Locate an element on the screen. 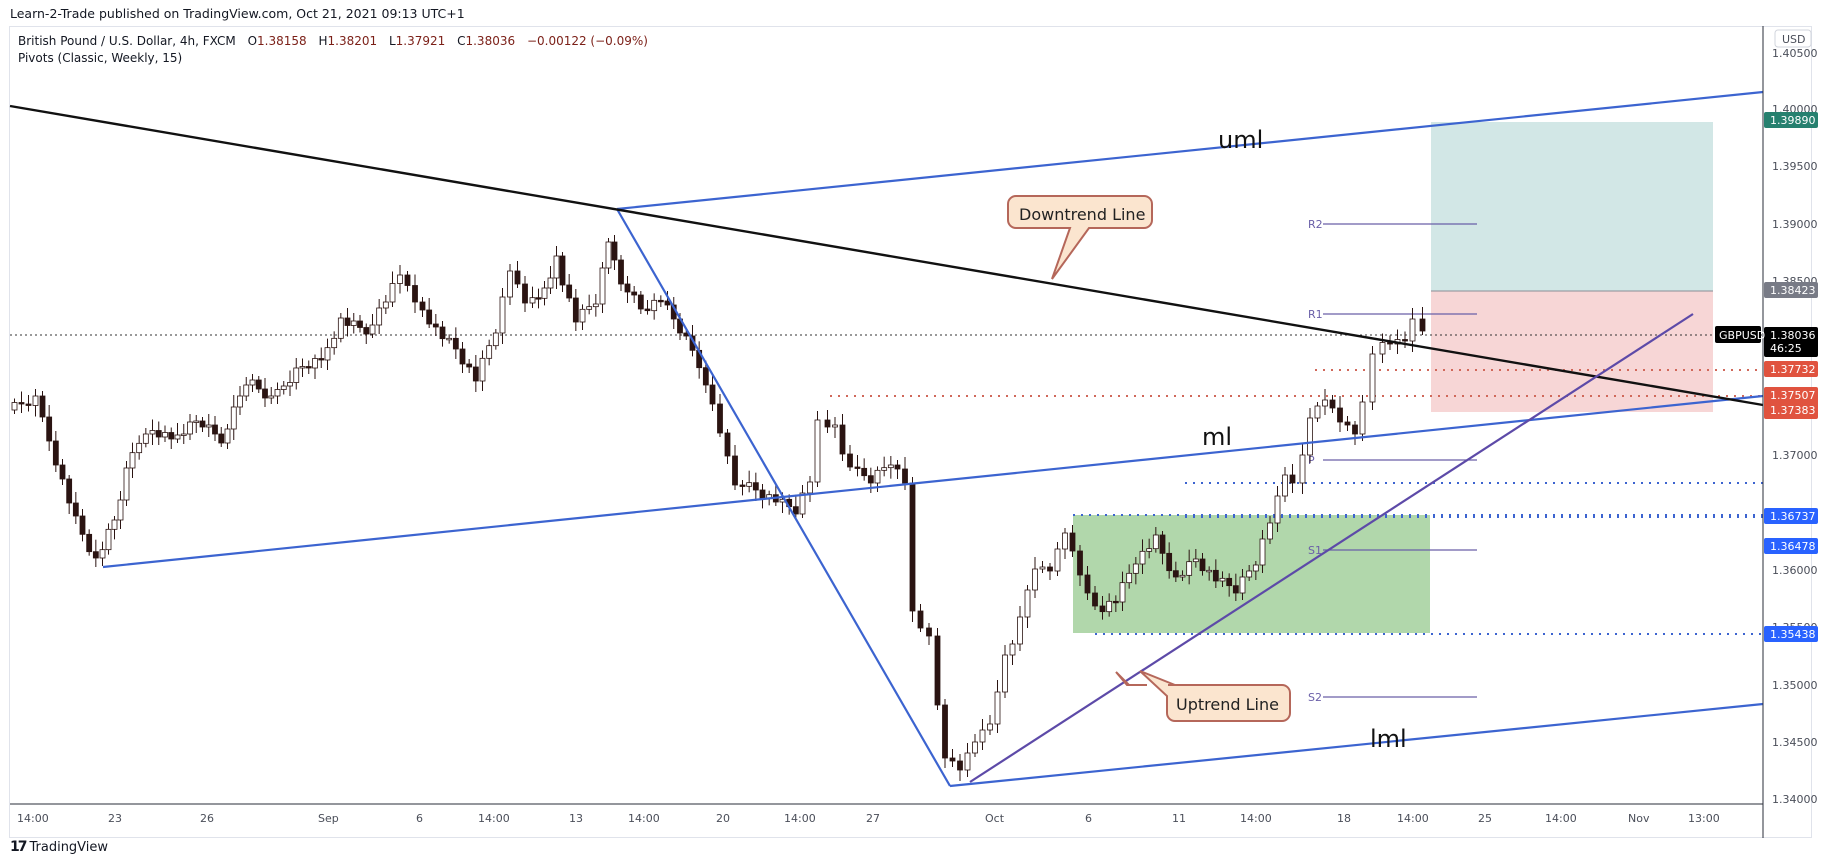  tradingview-logo: 17 TradingView is located at coordinates (59, 847).